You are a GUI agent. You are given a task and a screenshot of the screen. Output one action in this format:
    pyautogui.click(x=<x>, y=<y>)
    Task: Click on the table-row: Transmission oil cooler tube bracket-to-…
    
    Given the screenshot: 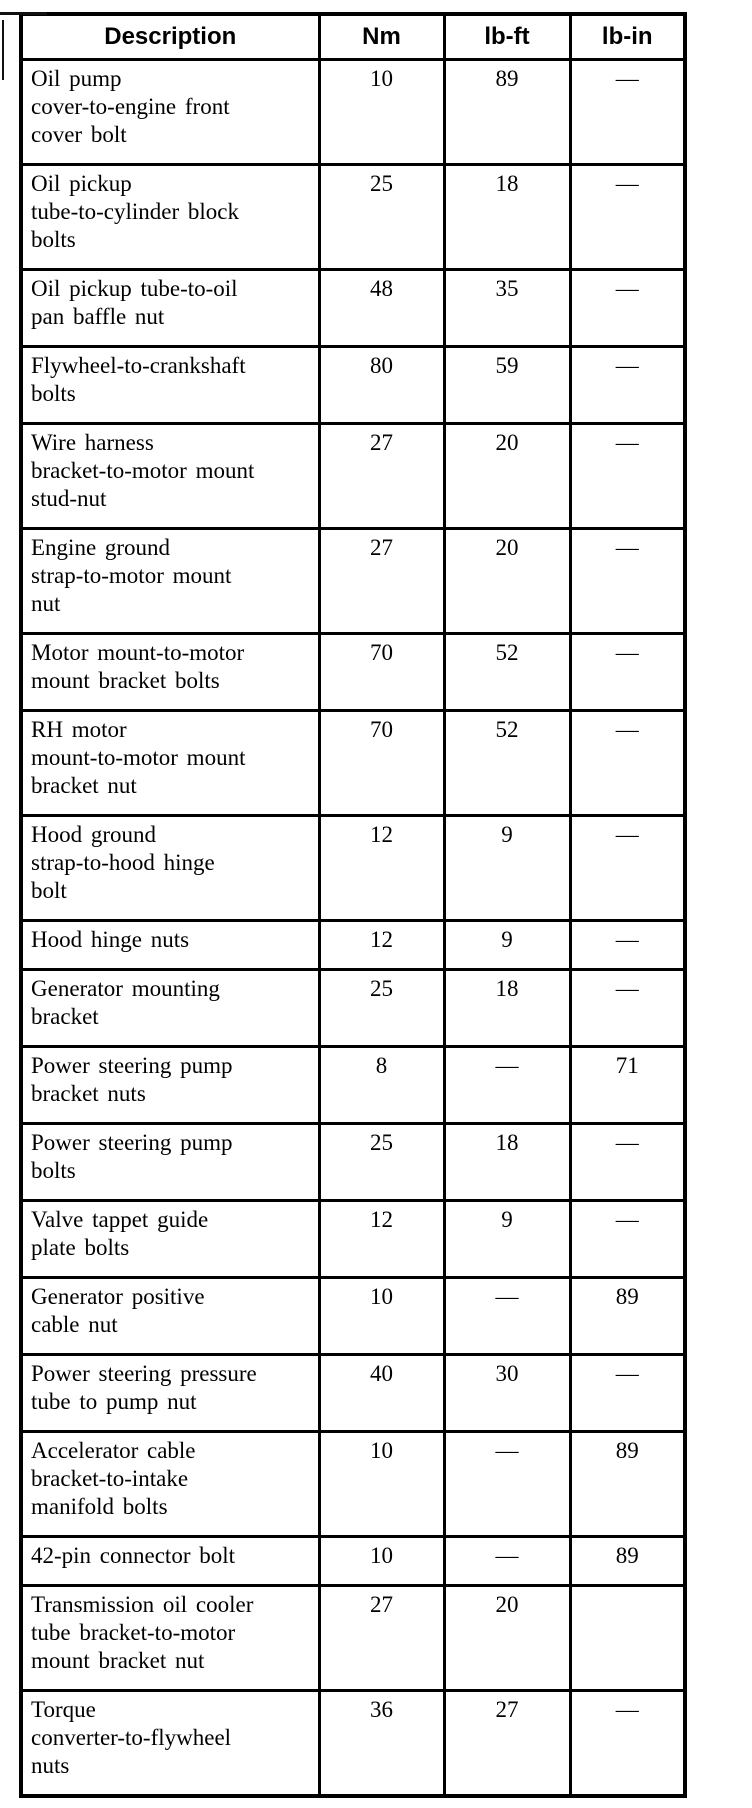 What is the action you would take?
    pyautogui.click(x=353, y=1638)
    